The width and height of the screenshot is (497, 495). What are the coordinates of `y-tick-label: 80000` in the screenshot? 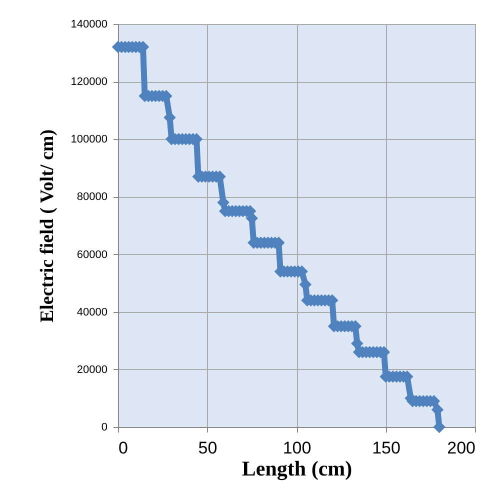 It's located at (92, 197).